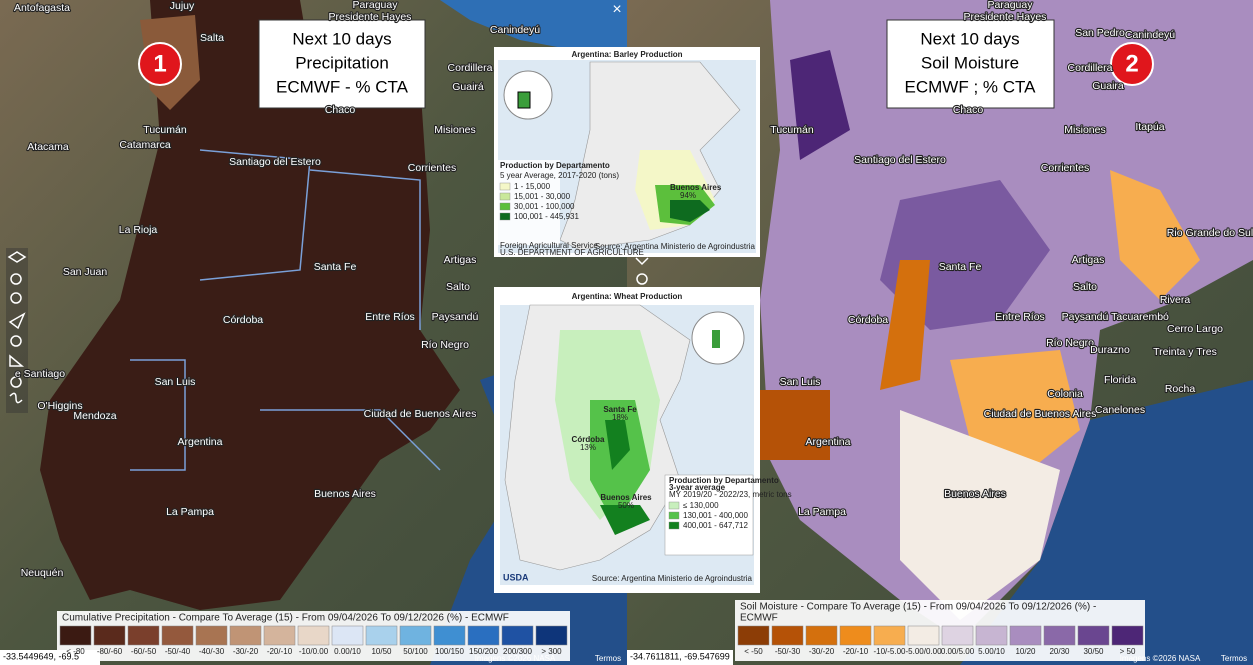  Describe the element at coordinates (314, 651) in the screenshot. I see `legend-label: -10/0.00` at that location.